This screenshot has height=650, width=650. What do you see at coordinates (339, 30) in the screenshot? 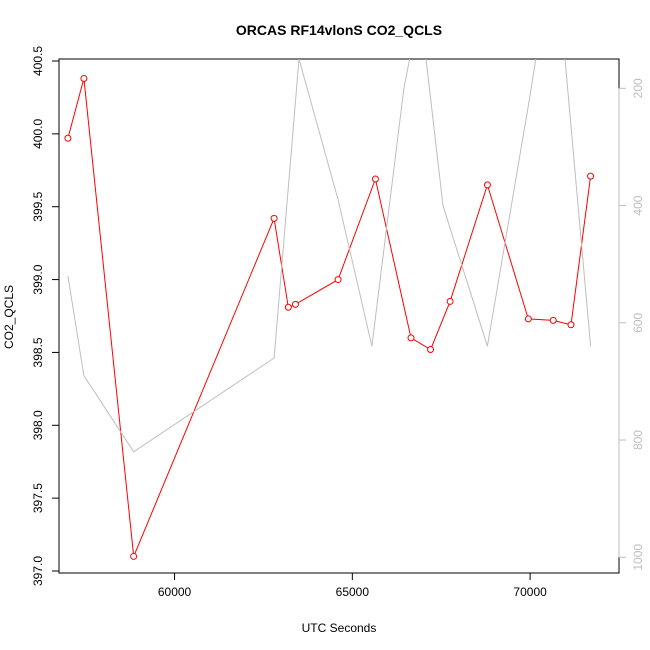
I see `chart-title: ORCAS RF14vlonS CO2_QCLS` at bounding box center [339, 30].